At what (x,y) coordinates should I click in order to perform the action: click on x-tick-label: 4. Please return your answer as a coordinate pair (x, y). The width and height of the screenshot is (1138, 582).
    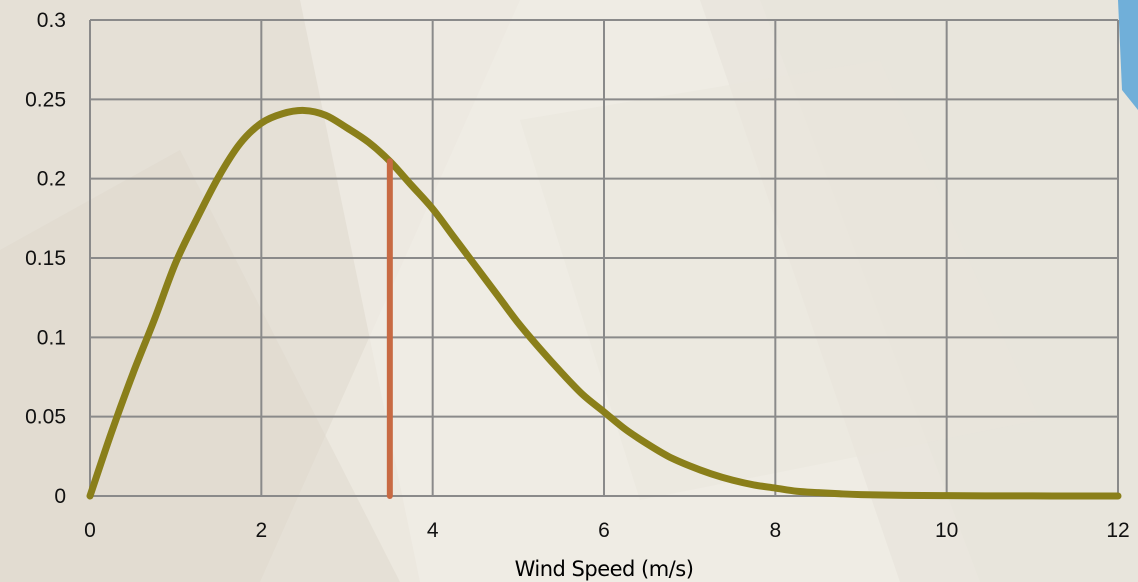
    Looking at the image, I should click on (433, 530).